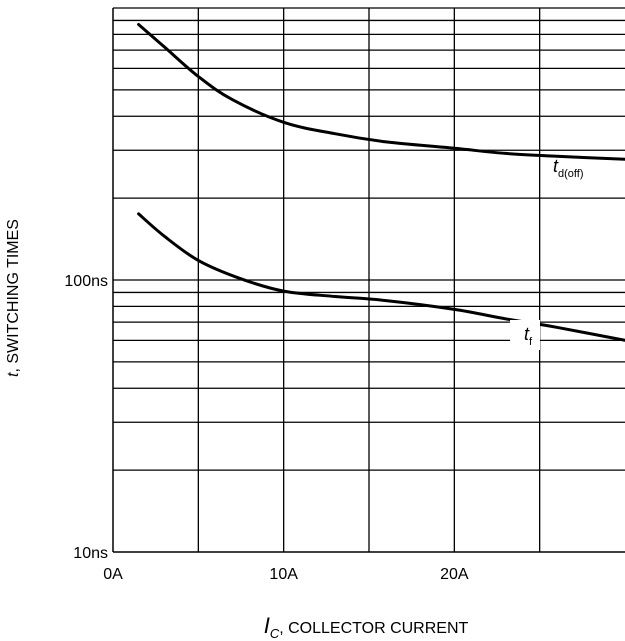 This screenshot has width=625, height=641. What do you see at coordinates (454, 574) in the screenshot?
I see `x-tick-label: 20A` at bounding box center [454, 574].